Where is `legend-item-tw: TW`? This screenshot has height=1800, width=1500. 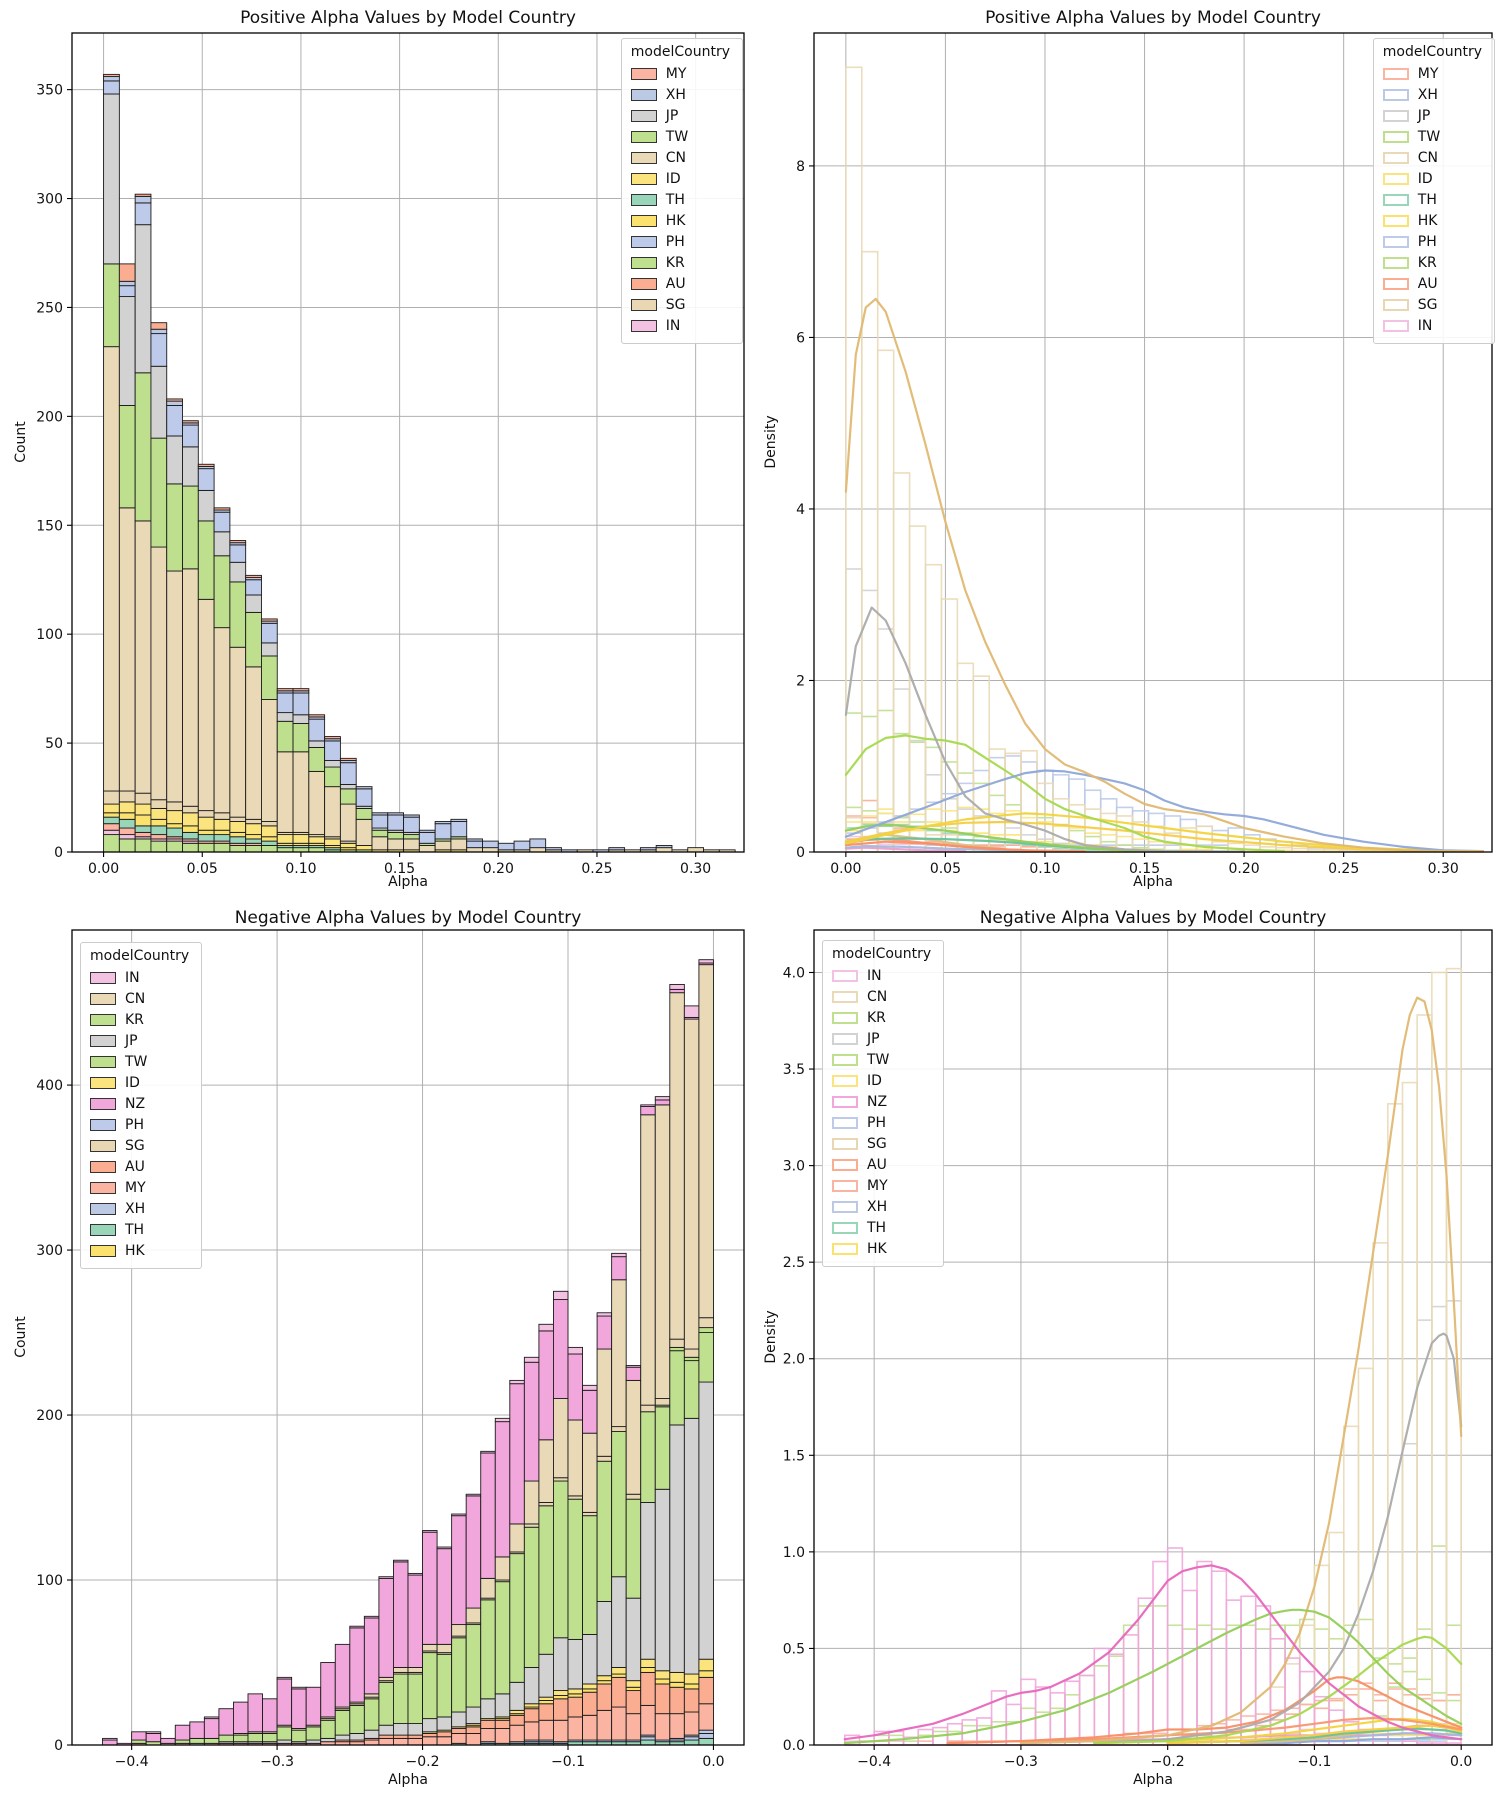 legend-item-tw: TW is located at coordinates (139, 1061).